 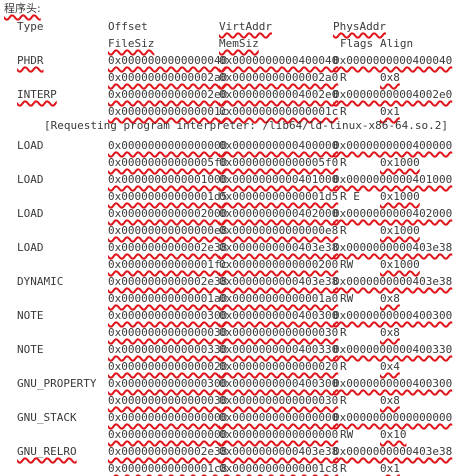 What do you see at coordinates (393, 417) in the screenshot?
I see `segment-physaddr: 0x0000000000000000` at bounding box center [393, 417].